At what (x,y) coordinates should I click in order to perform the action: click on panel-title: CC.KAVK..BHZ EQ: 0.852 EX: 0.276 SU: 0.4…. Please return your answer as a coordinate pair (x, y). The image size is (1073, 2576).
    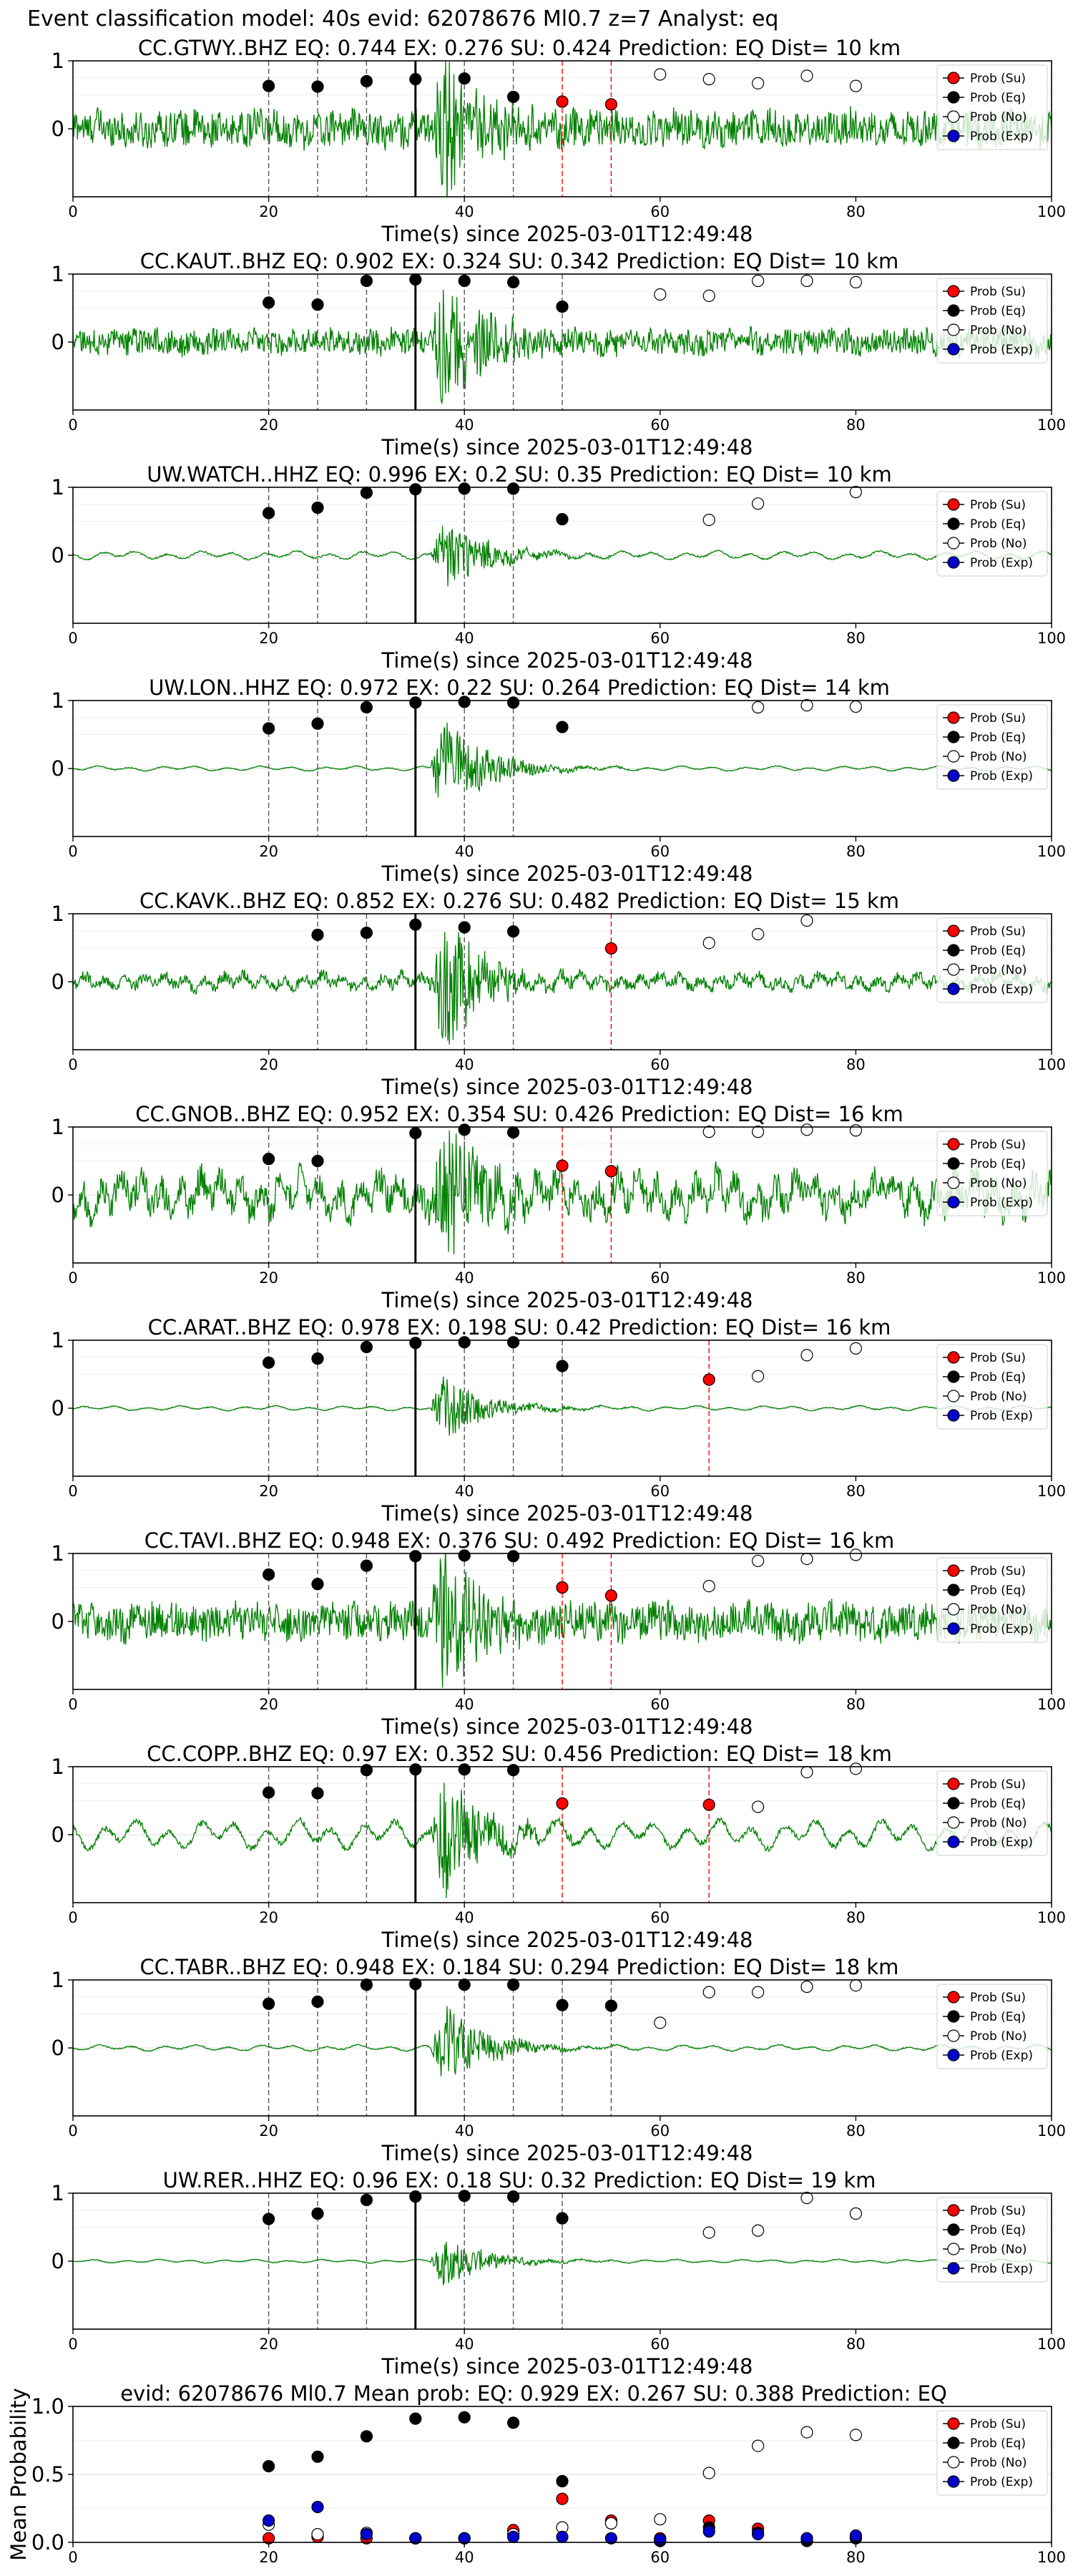
    Looking at the image, I should click on (519, 901).